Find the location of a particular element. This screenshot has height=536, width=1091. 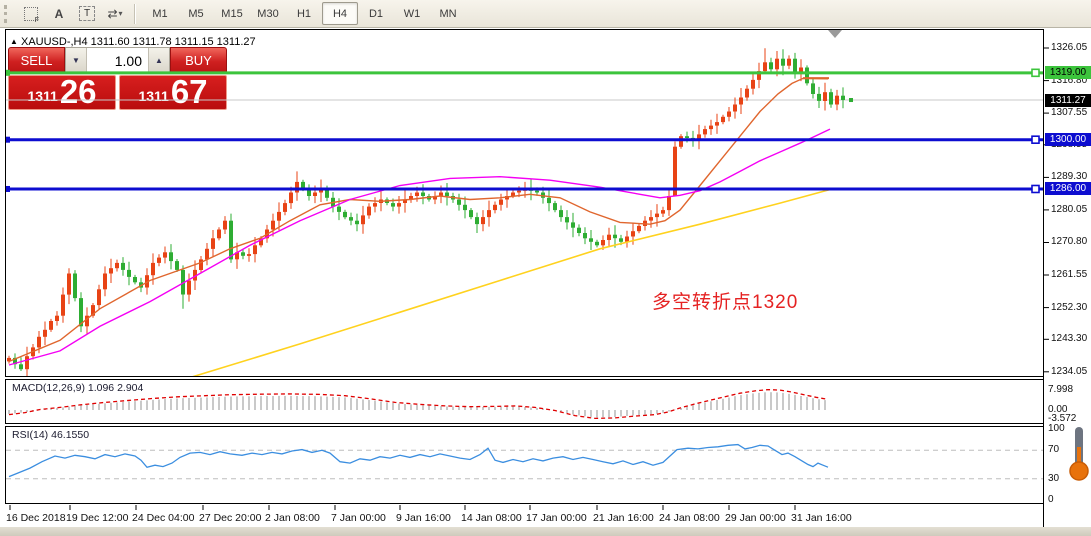

buy-price-pips: 67 is located at coordinates (189, 91).